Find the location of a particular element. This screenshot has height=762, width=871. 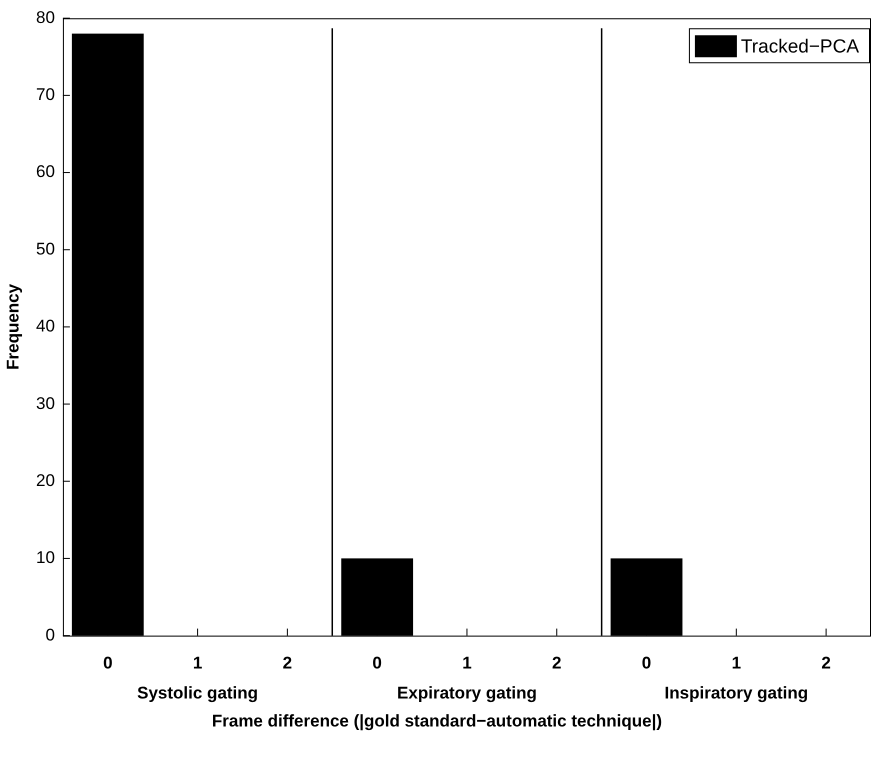

y-tick-label: 30 is located at coordinates (45, 403).